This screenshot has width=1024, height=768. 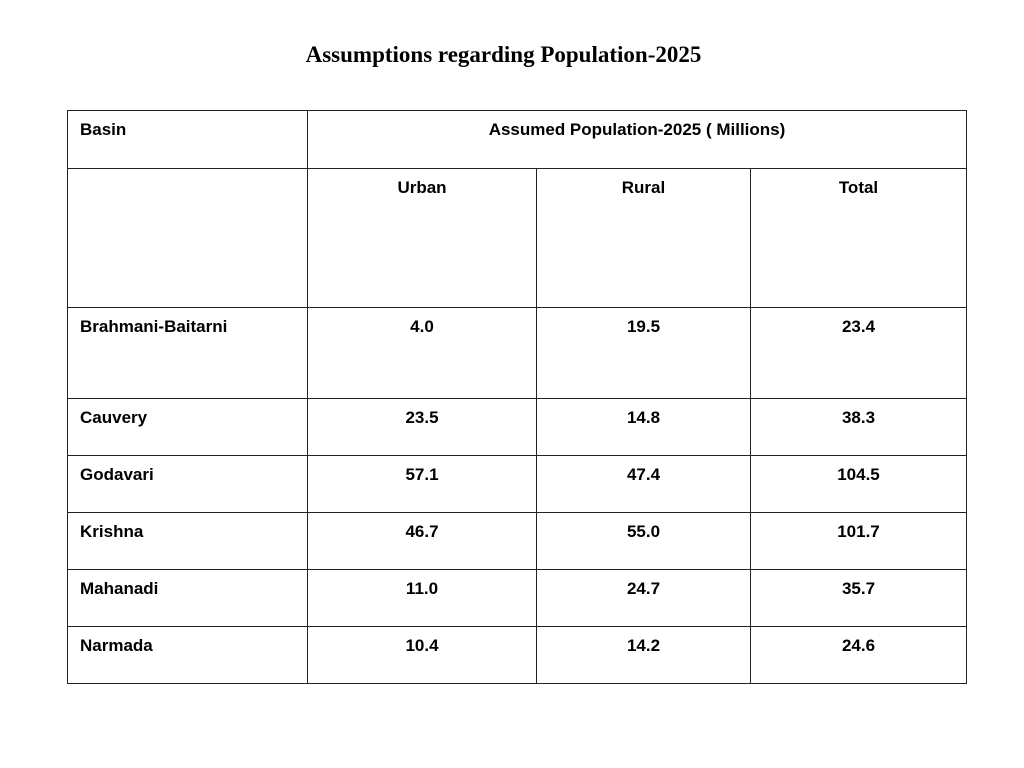 What do you see at coordinates (643, 238) in the screenshot?
I see `rural-header: Rural` at bounding box center [643, 238].